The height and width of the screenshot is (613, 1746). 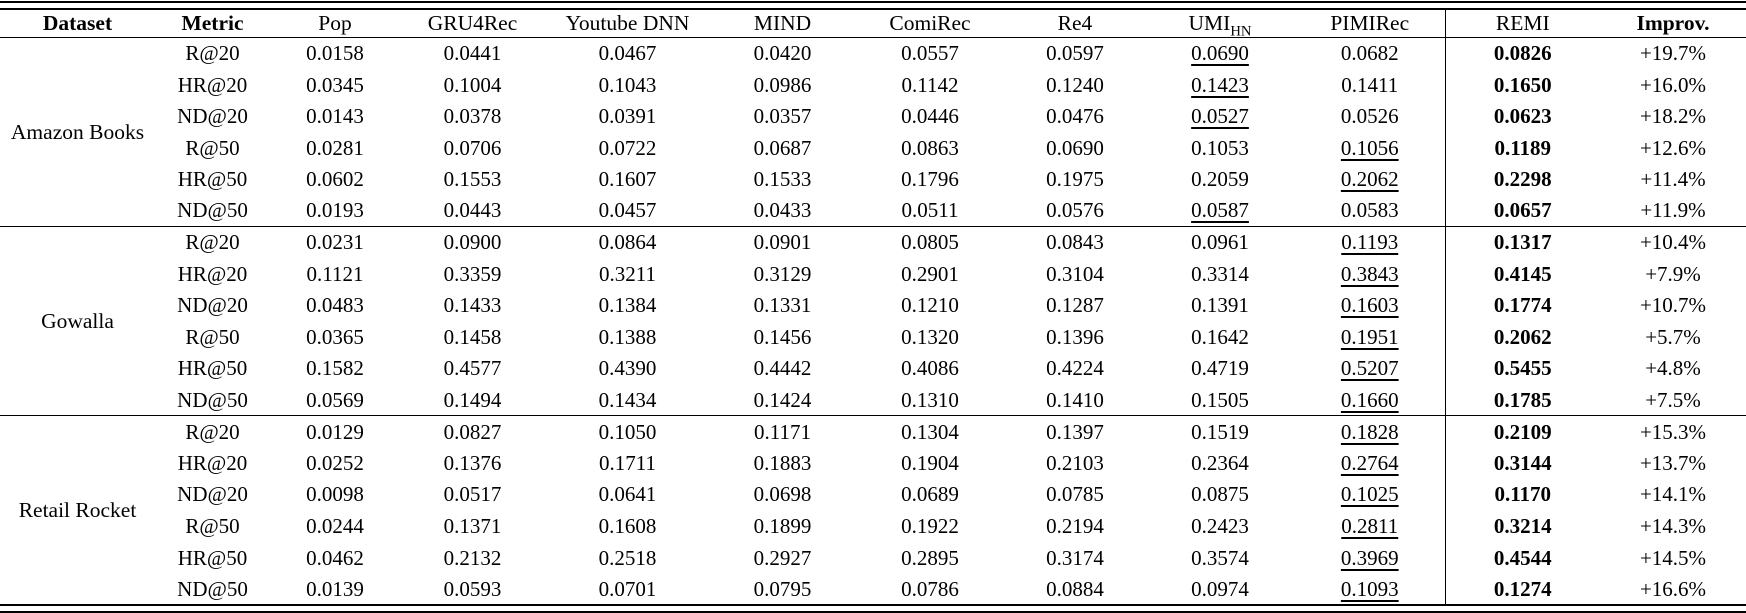 What do you see at coordinates (1673, 588) in the screenshot?
I see `improv-cell: +16.6%` at bounding box center [1673, 588].